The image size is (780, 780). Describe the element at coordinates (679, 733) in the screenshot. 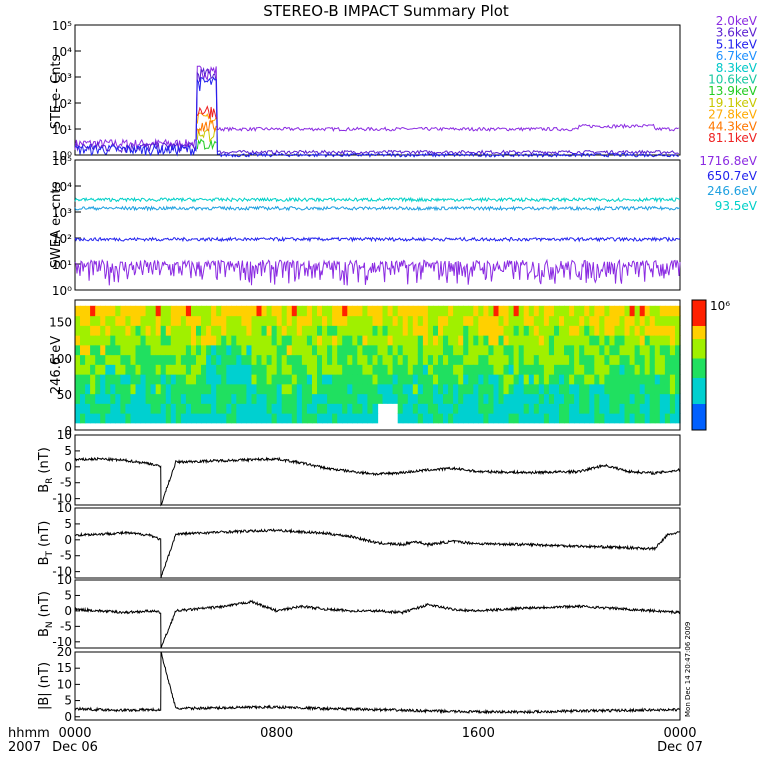

I see `xtick-label: 0000` at that location.